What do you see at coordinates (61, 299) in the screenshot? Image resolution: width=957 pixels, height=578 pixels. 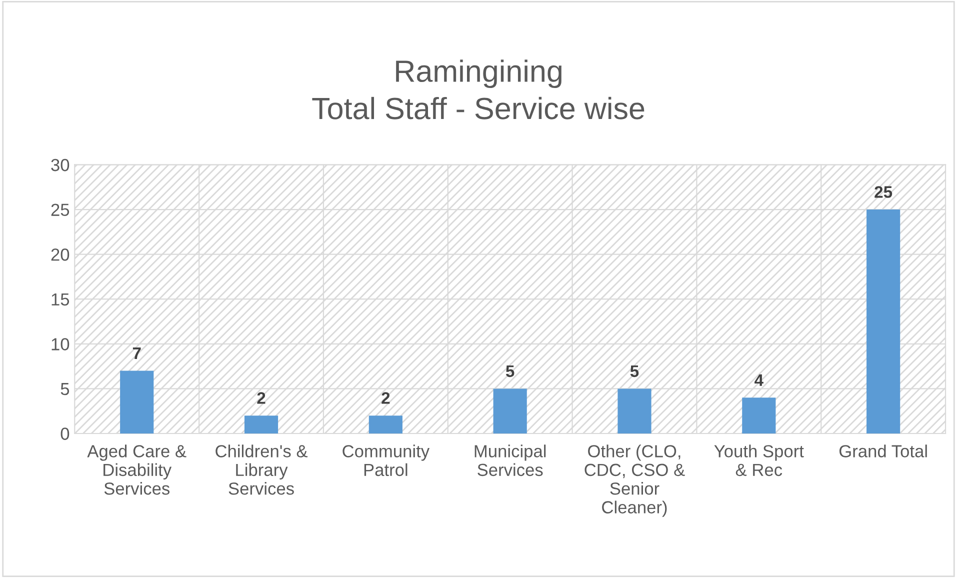 I see `y-tick-label: 15` at bounding box center [61, 299].